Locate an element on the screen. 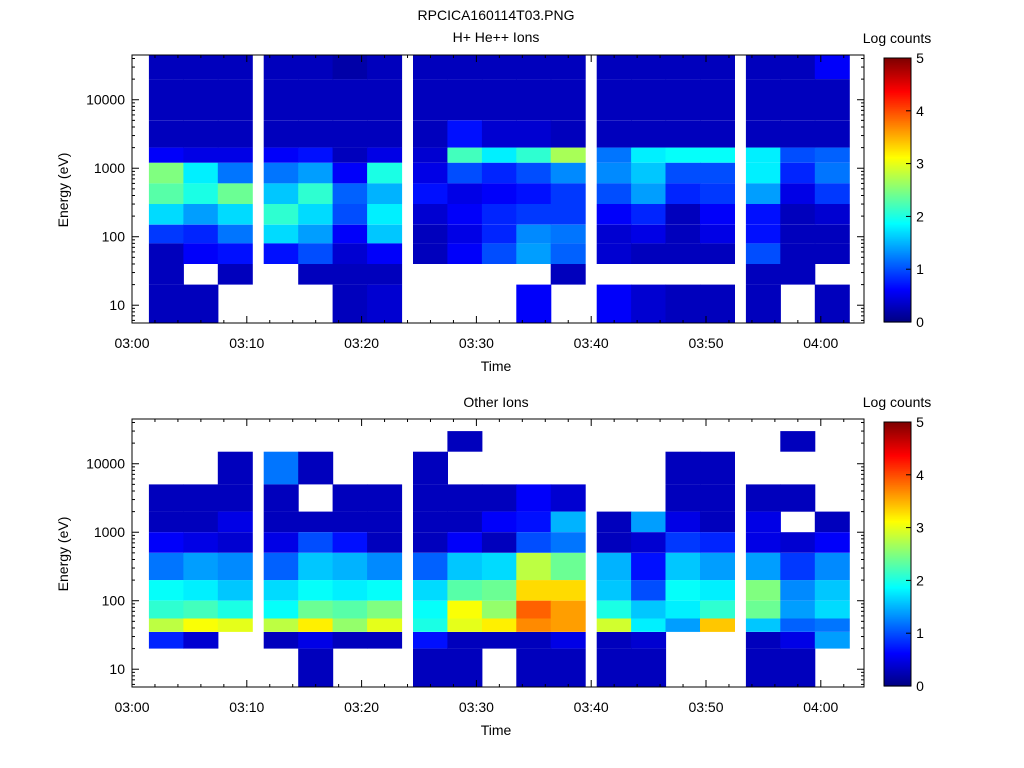 This screenshot has height=768, width=1024. colorbar-frame is located at coordinates (897, 554).